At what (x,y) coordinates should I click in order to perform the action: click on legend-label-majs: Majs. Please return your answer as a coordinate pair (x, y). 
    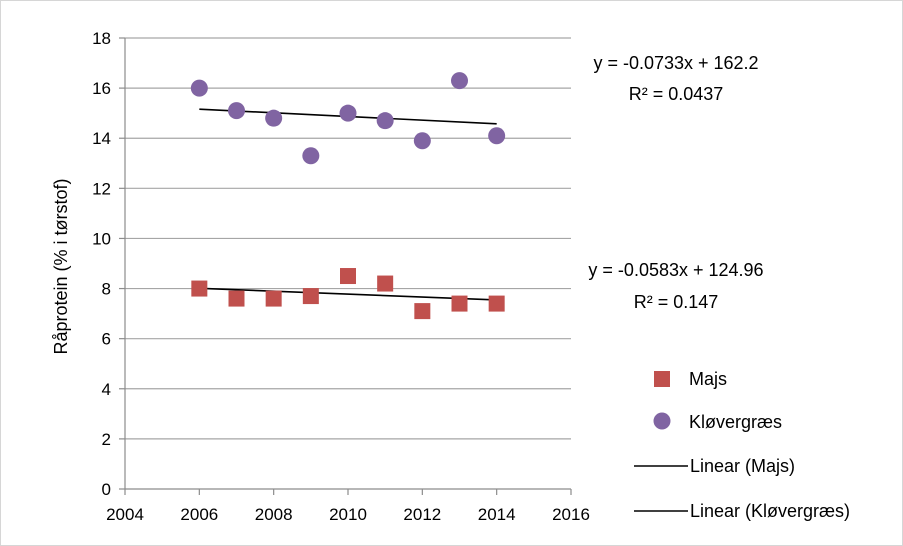
    Looking at the image, I should click on (708, 379).